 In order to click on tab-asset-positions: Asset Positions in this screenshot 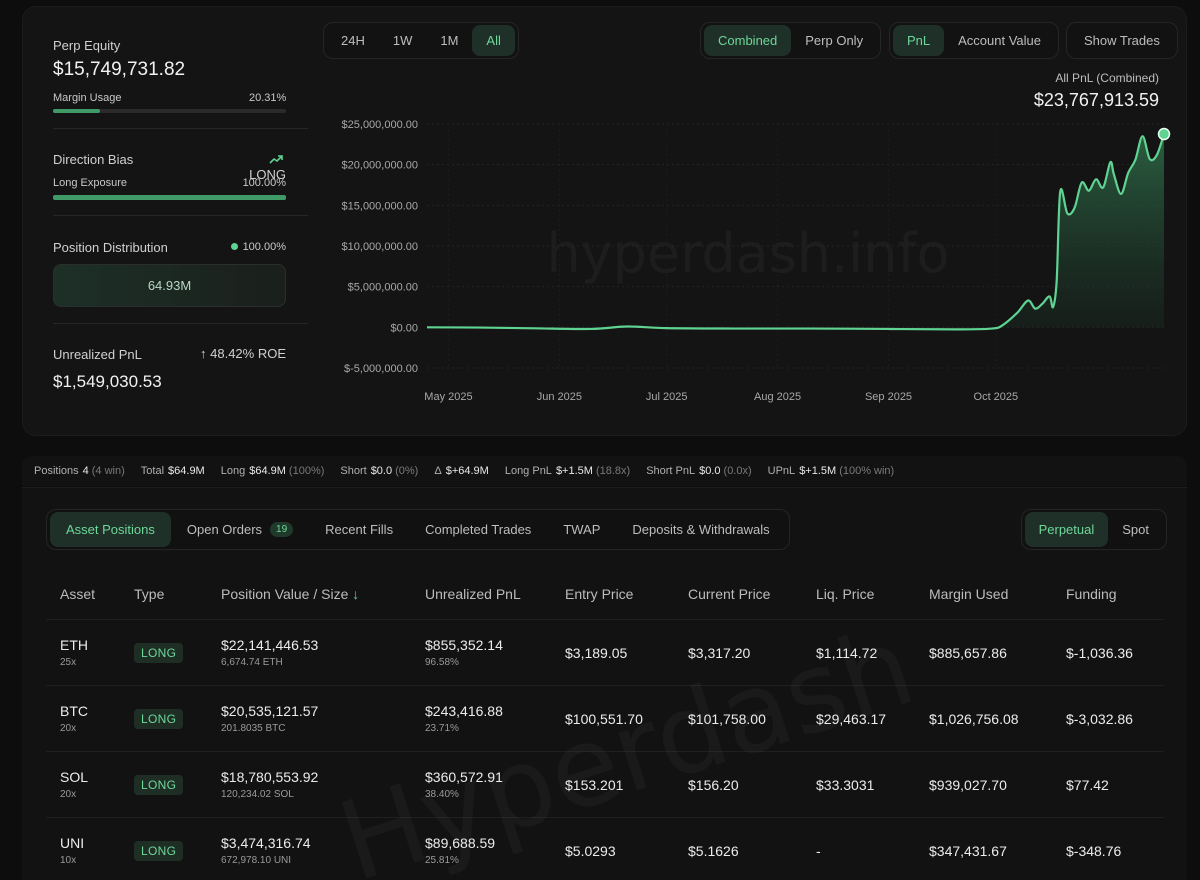, I will do `click(110, 529)`.